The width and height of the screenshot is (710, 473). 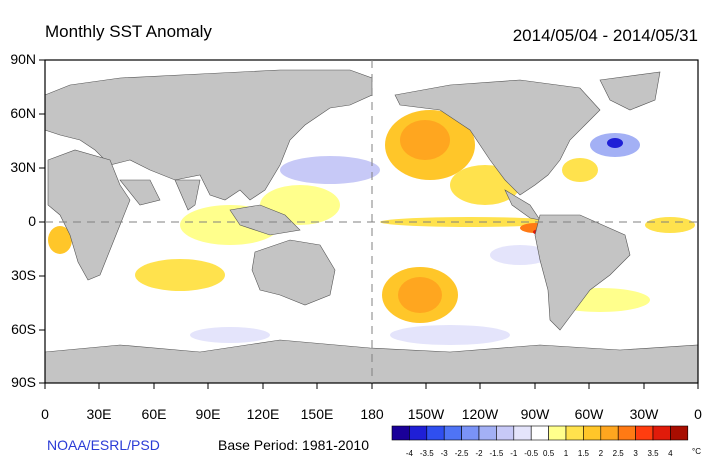 I want to click on x-tick-label: 180, so click(x=372, y=414).